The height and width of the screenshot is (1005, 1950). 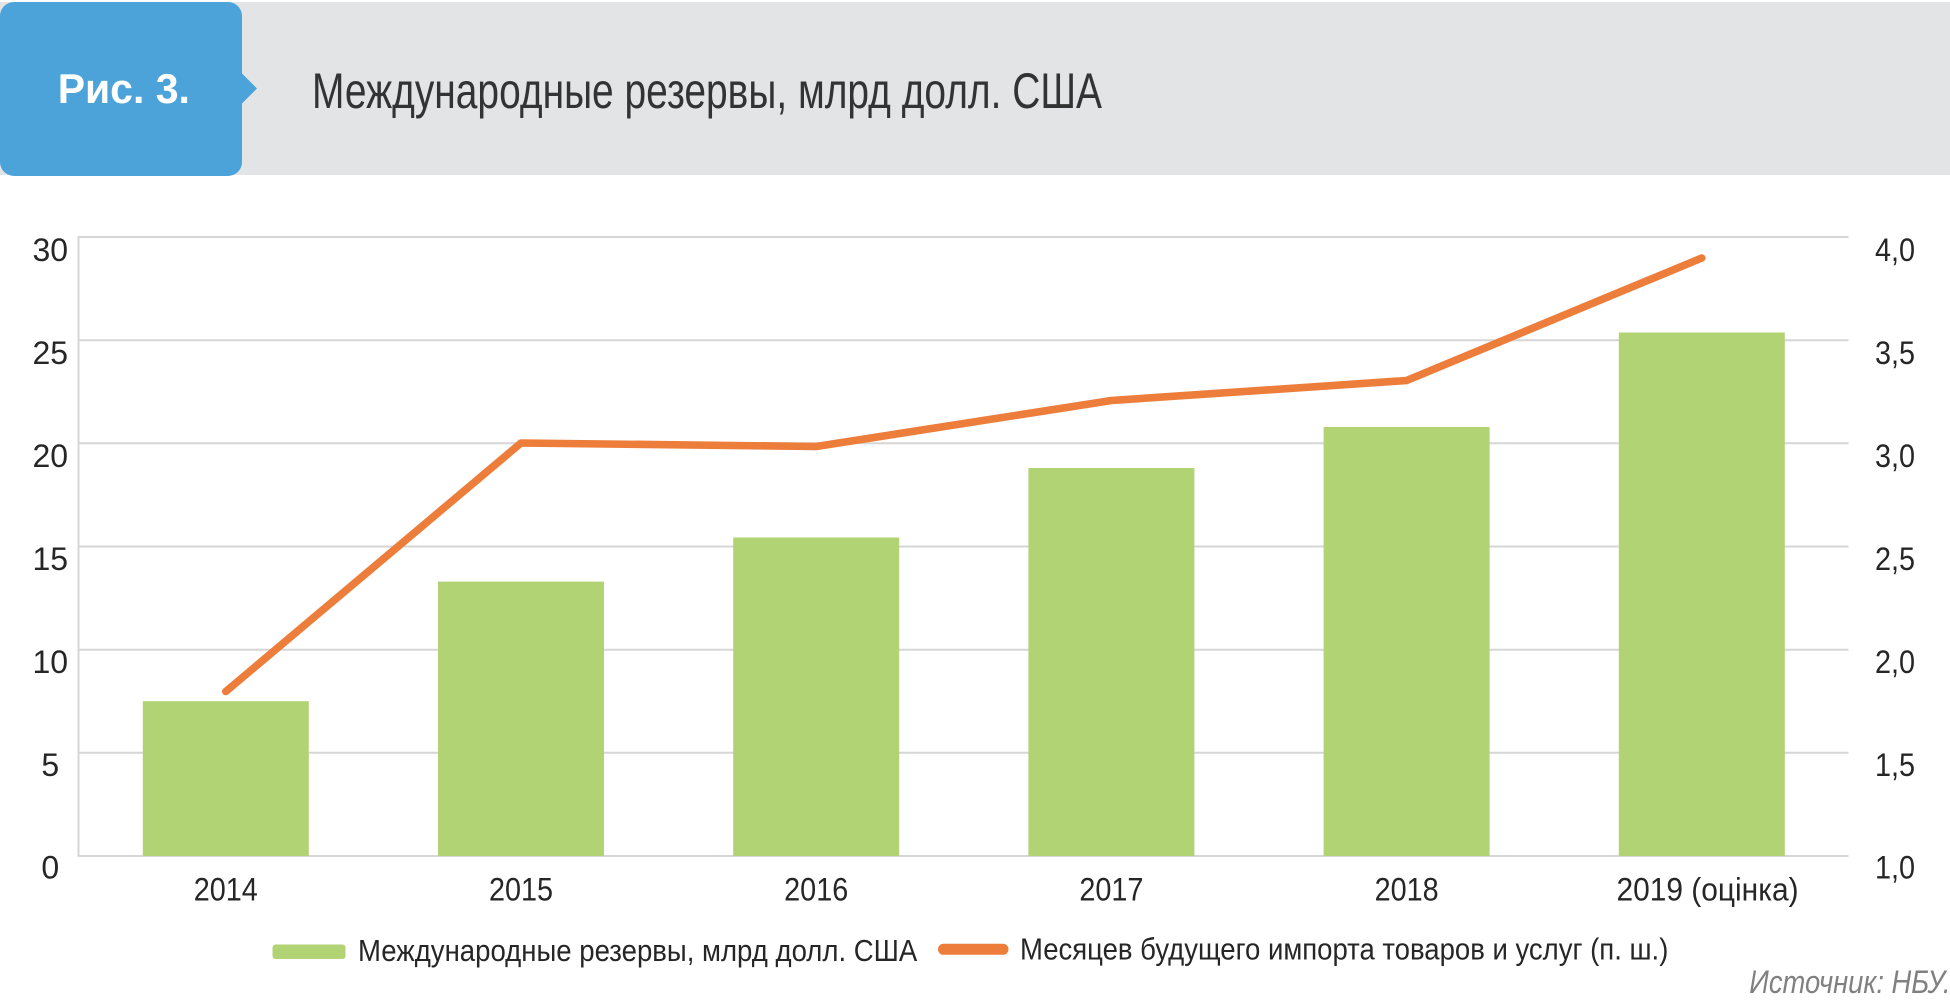 I want to click on svg-text: 30, so click(x=51, y=250).